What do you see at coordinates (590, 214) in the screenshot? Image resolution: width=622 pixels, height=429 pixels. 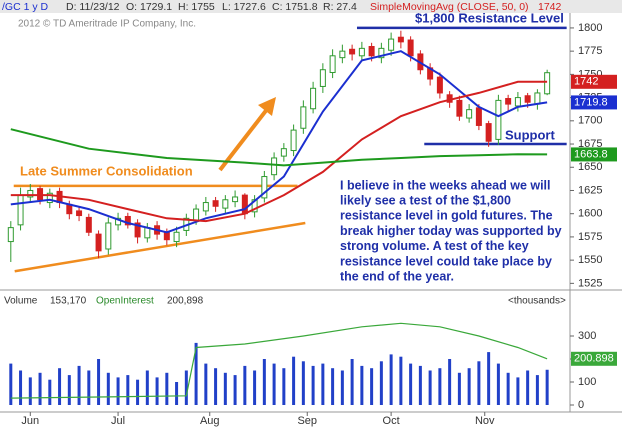 I see `y-tick-label: 1600` at bounding box center [590, 214].